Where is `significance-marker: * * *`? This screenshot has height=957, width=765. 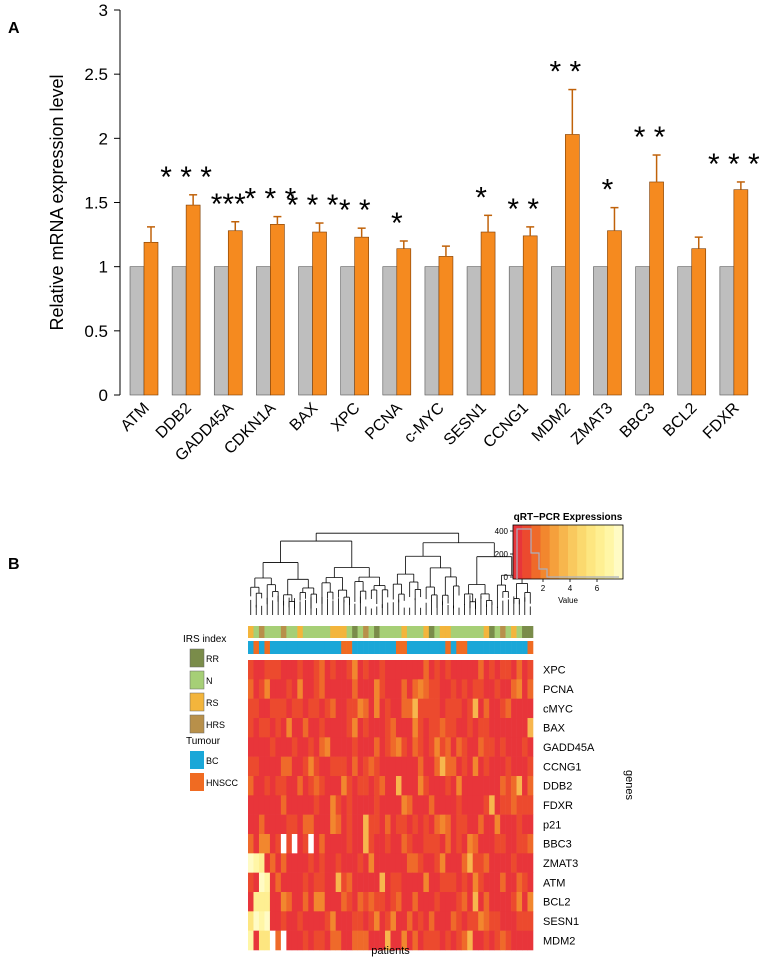 significance-marker: * * * is located at coordinates (734, 164).